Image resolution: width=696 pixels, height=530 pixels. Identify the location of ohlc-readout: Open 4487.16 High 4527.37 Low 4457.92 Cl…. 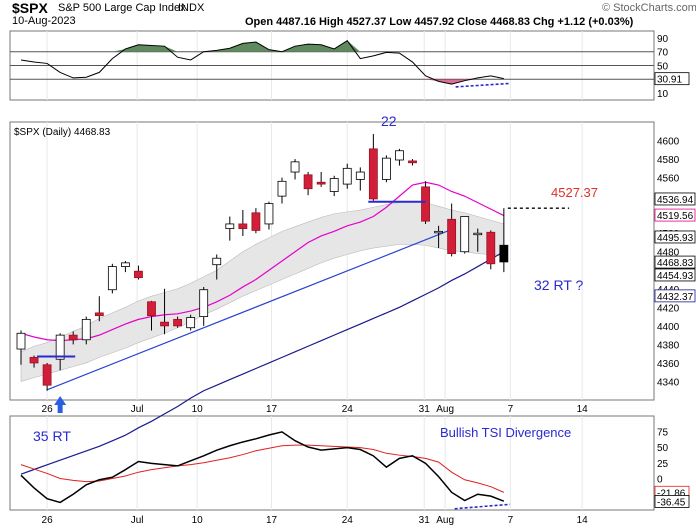
(439, 22).